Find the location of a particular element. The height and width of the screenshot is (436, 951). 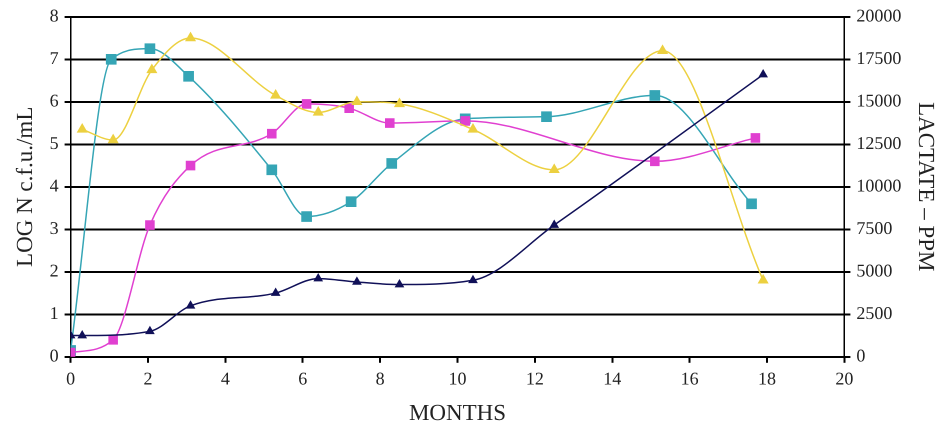

y2-tick-label: 10000 is located at coordinates (879, 186).